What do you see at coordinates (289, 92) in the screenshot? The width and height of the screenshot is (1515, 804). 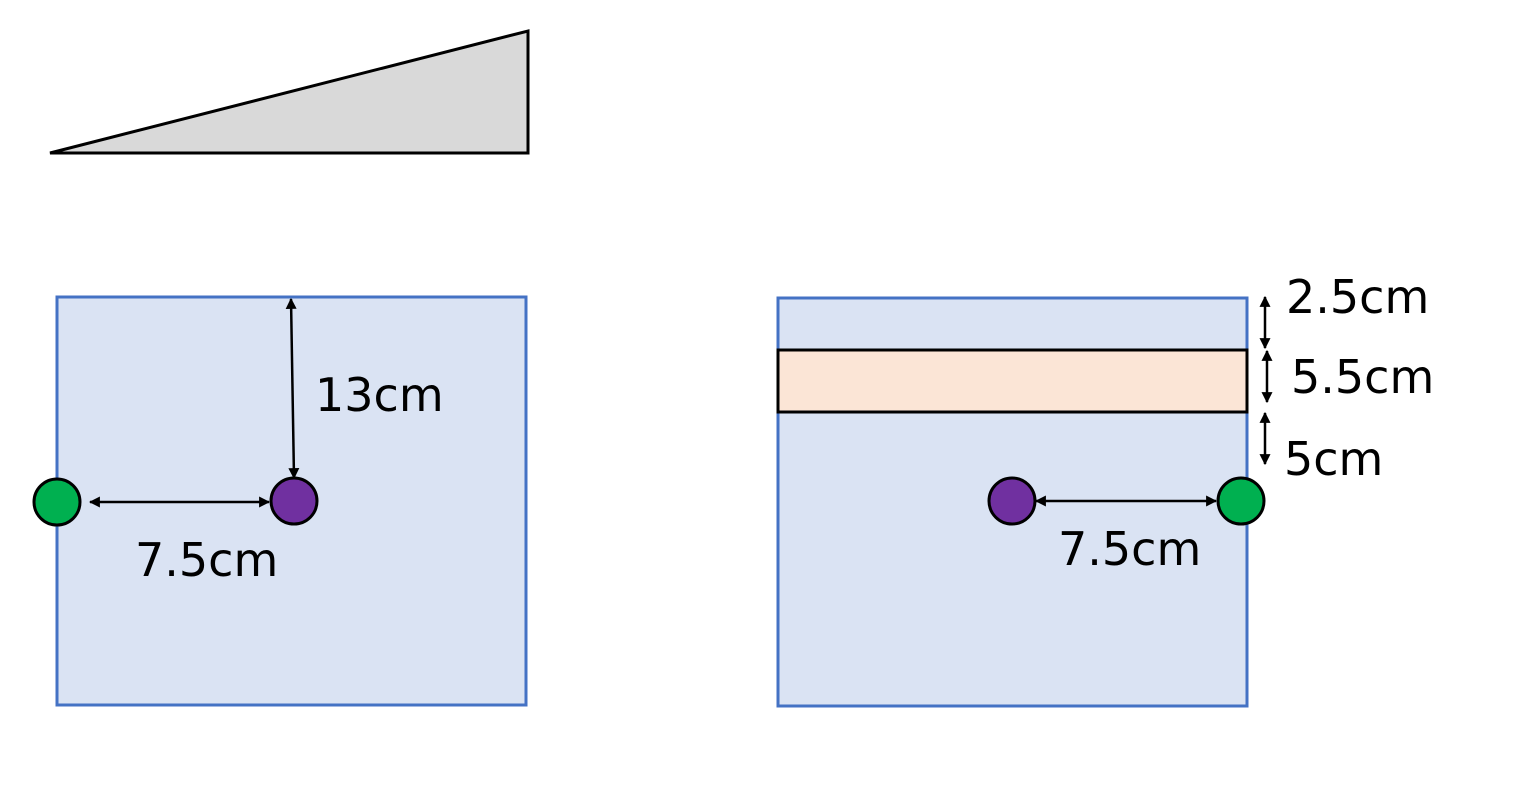 I see `wedge-shape` at bounding box center [289, 92].